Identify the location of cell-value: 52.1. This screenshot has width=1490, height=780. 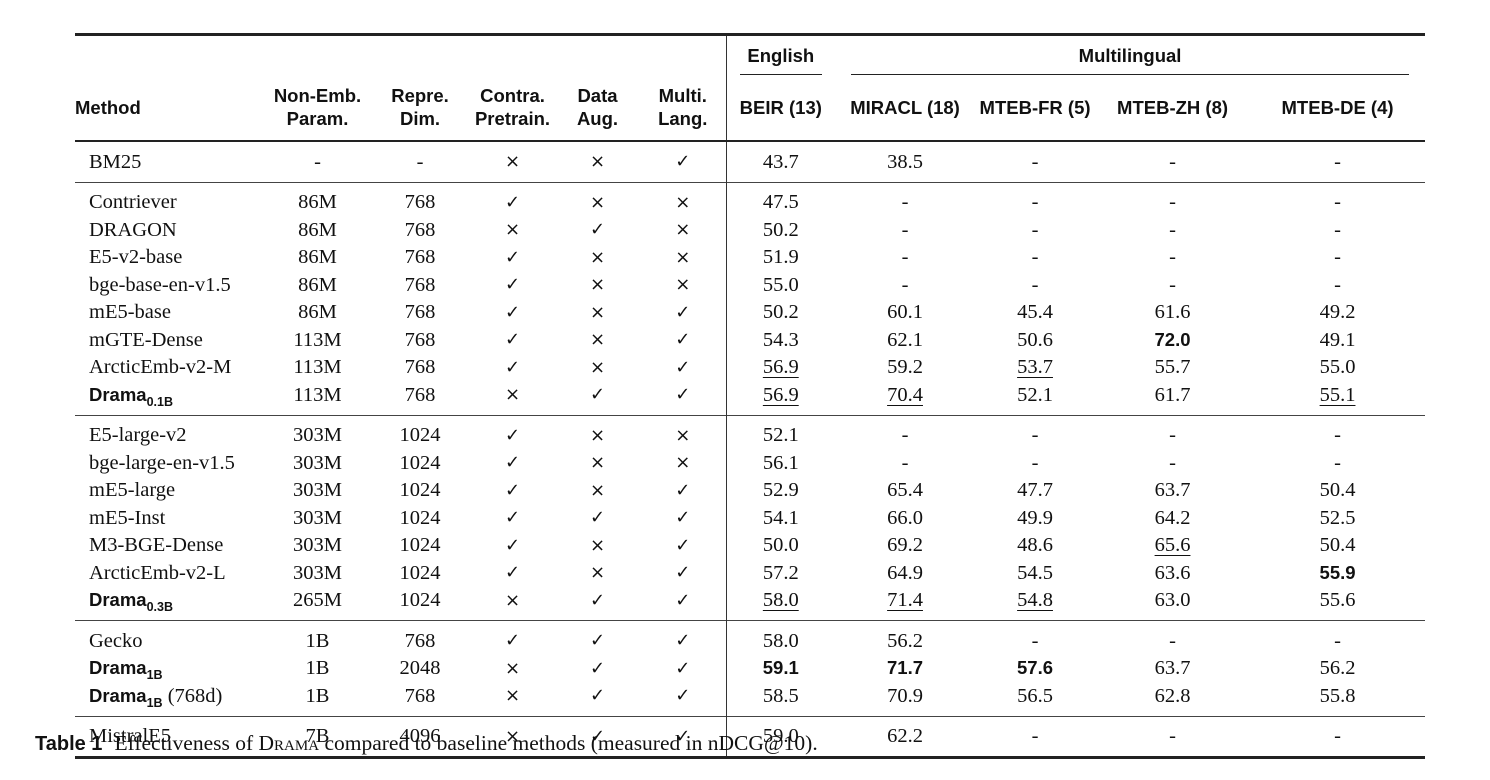
(780, 435).